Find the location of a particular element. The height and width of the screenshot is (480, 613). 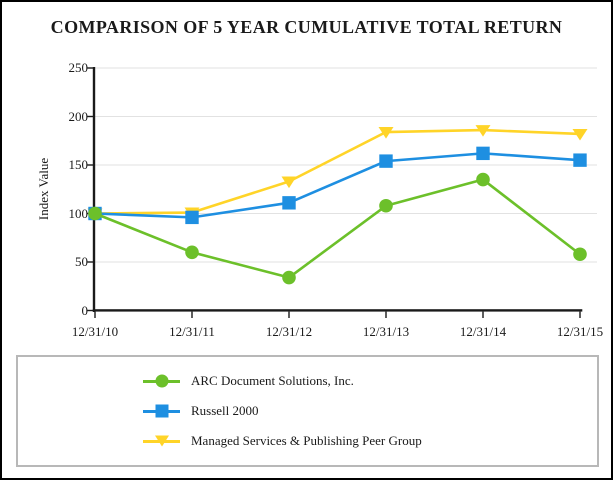

y-tick-label: 200 is located at coordinates (78, 116).